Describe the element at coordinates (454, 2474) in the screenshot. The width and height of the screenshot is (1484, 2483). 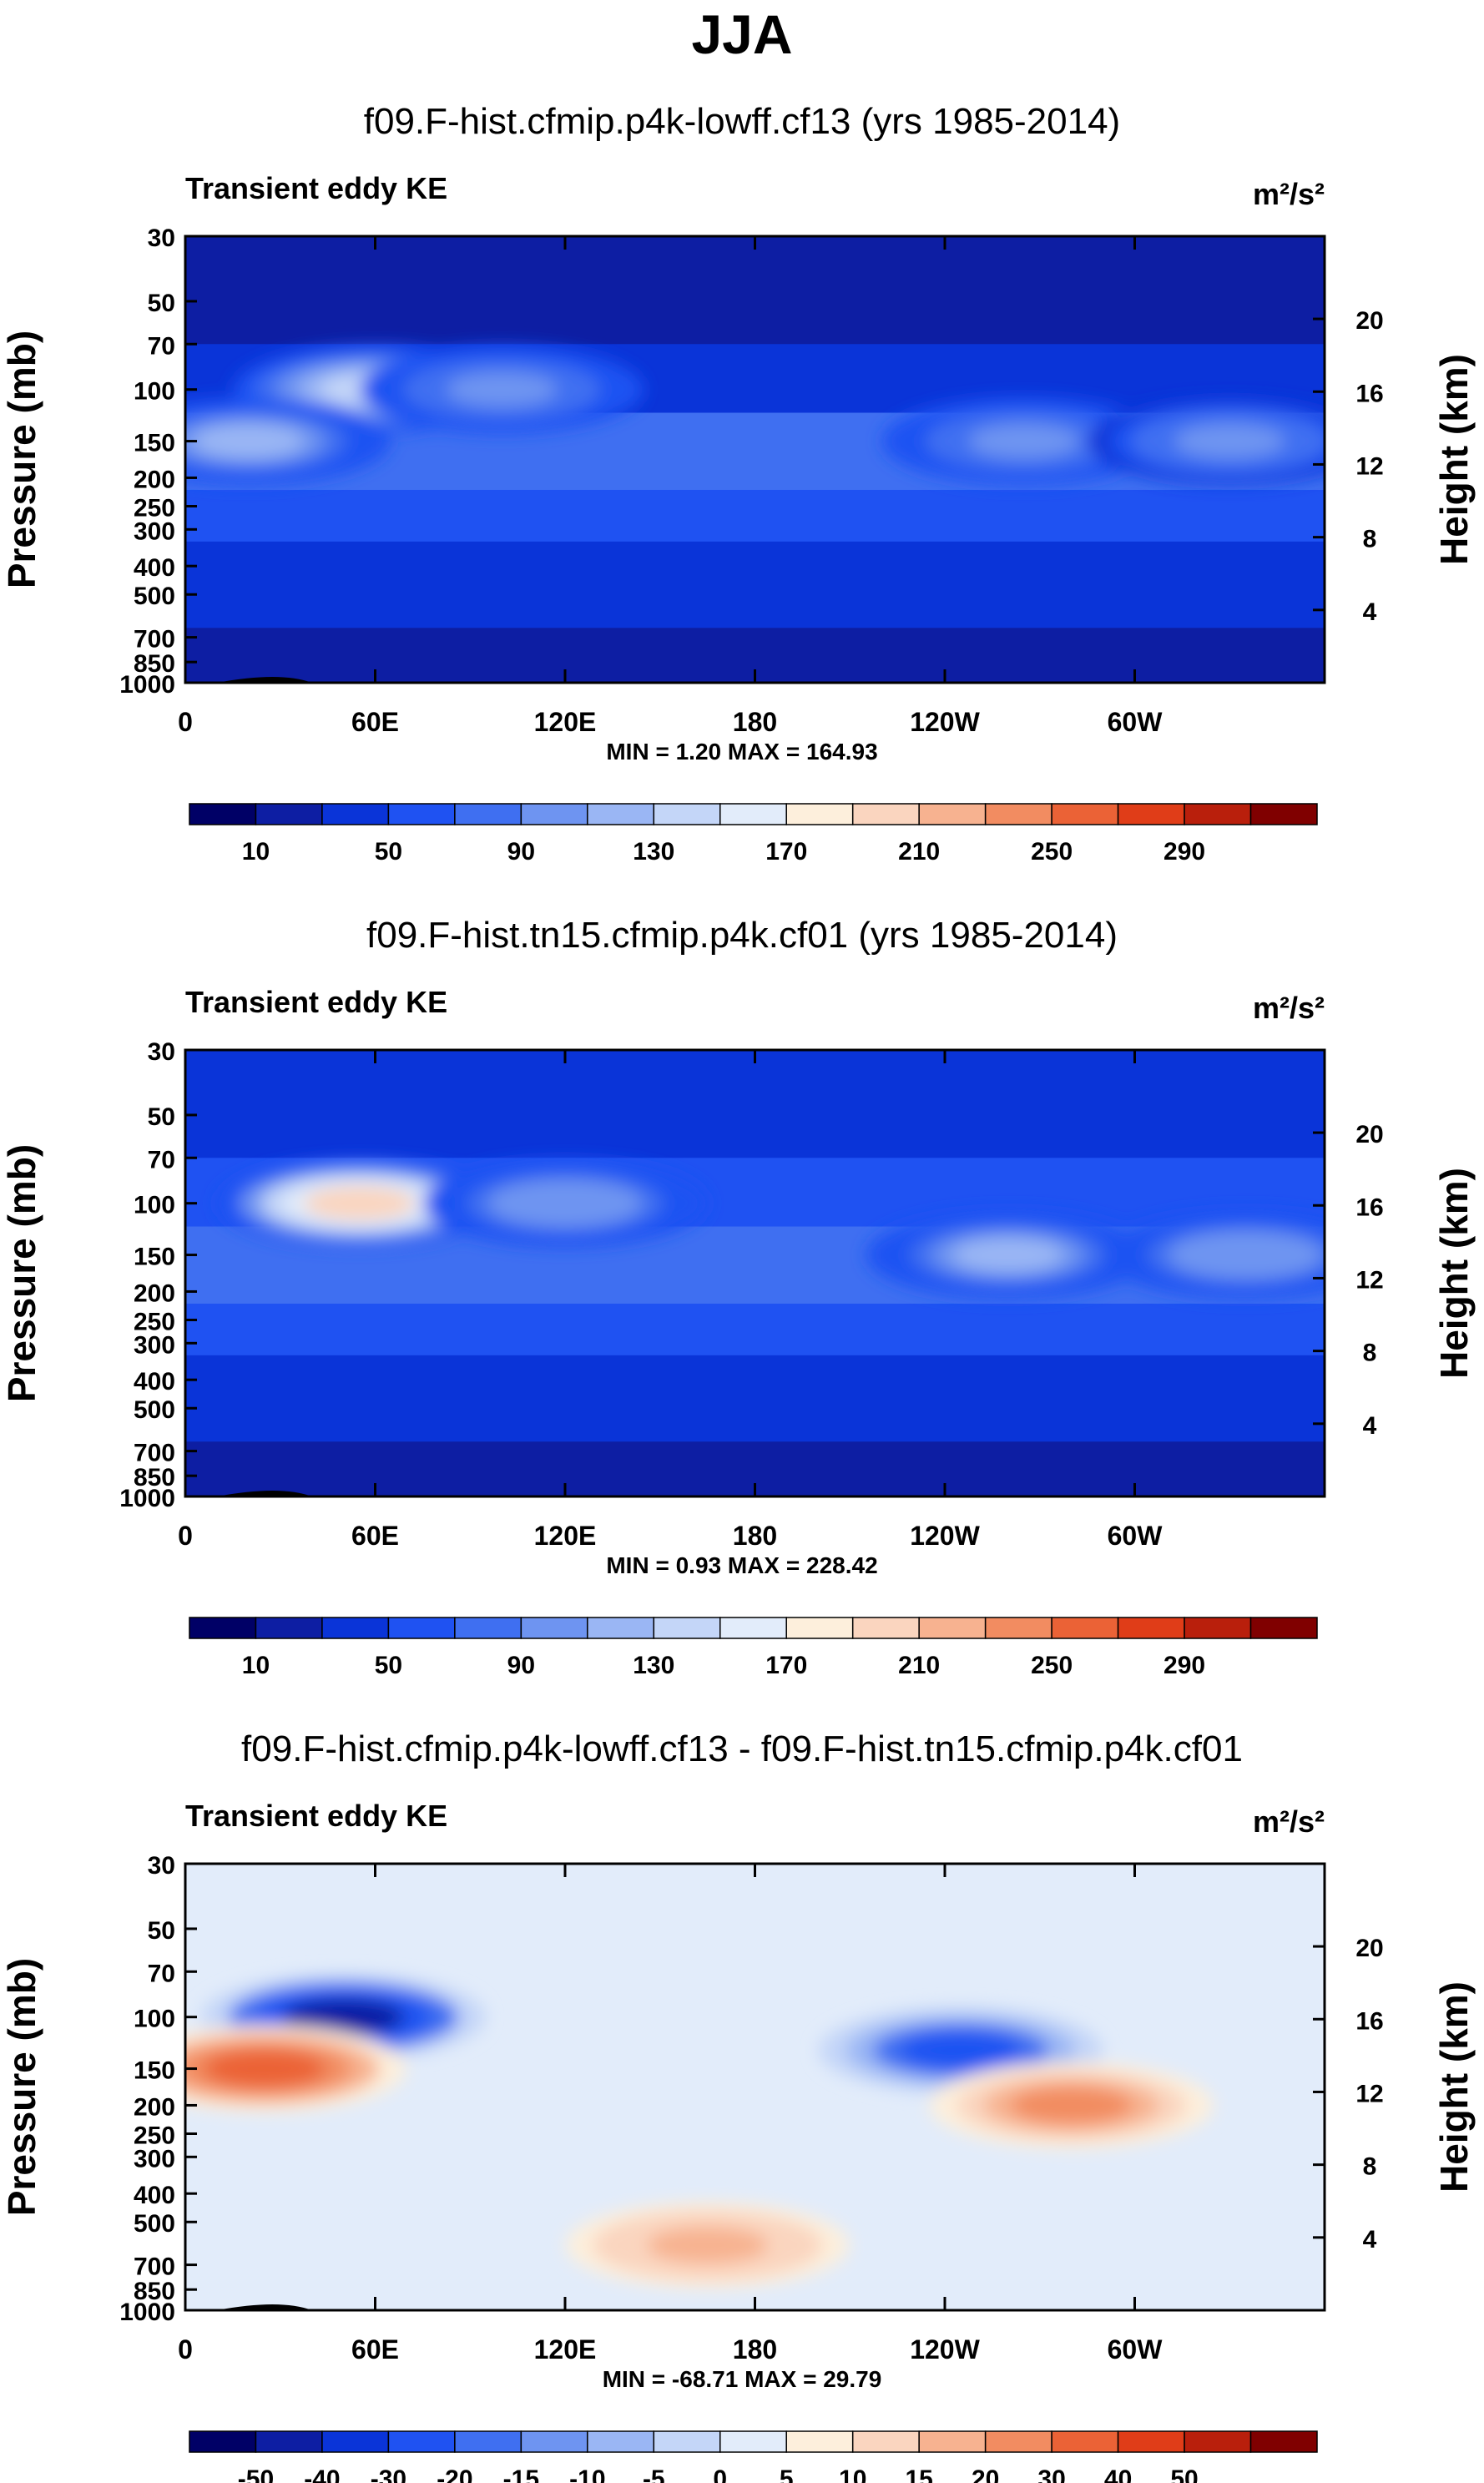
I see `colorbar-label: -20` at that location.